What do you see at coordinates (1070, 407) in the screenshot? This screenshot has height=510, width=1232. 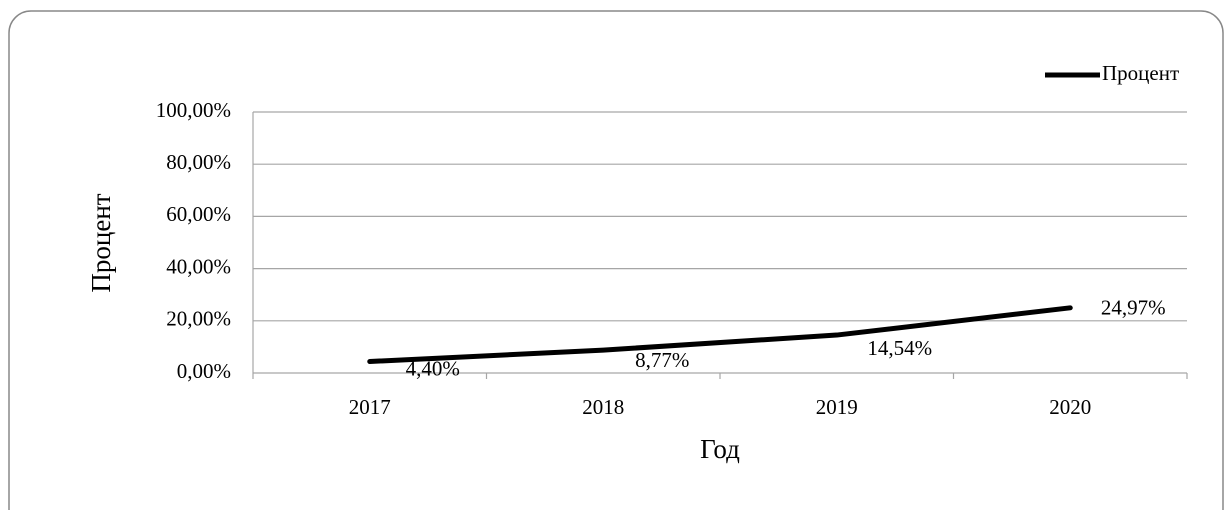 I see `x-tick-label: 2020` at bounding box center [1070, 407].